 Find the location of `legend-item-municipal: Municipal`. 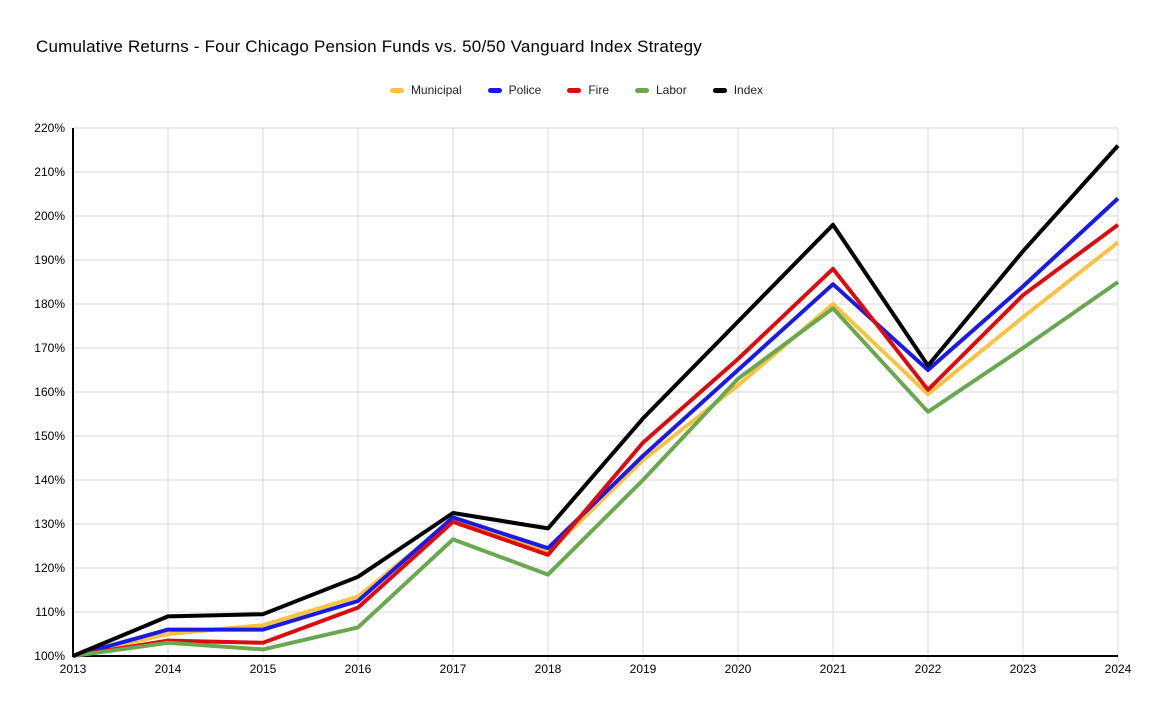

legend-item-municipal: Municipal is located at coordinates (425, 90).